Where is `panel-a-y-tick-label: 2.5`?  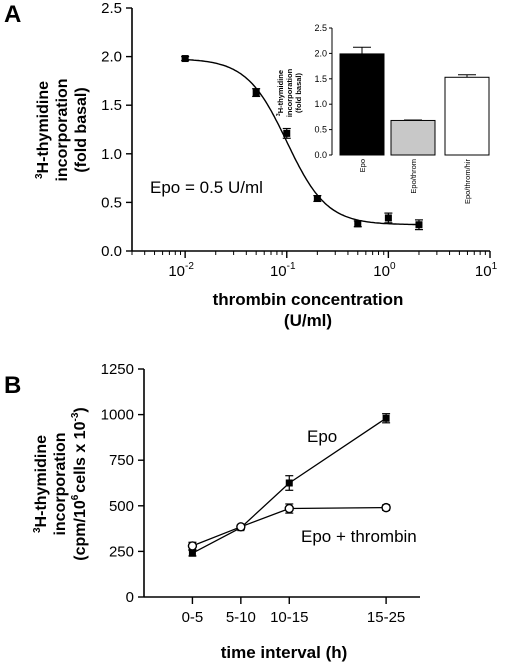
panel-a-y-tick-label: 2.5 is located at coordinates (111, 8).